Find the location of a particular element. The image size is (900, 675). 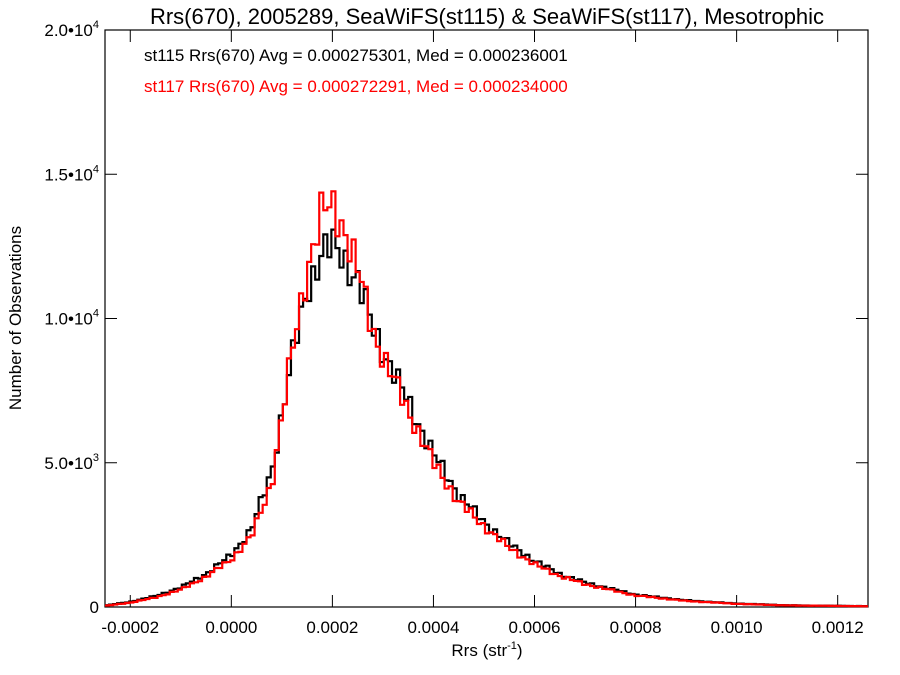

x-tick-label: 0.0010 is located at coordinates (737, 627).